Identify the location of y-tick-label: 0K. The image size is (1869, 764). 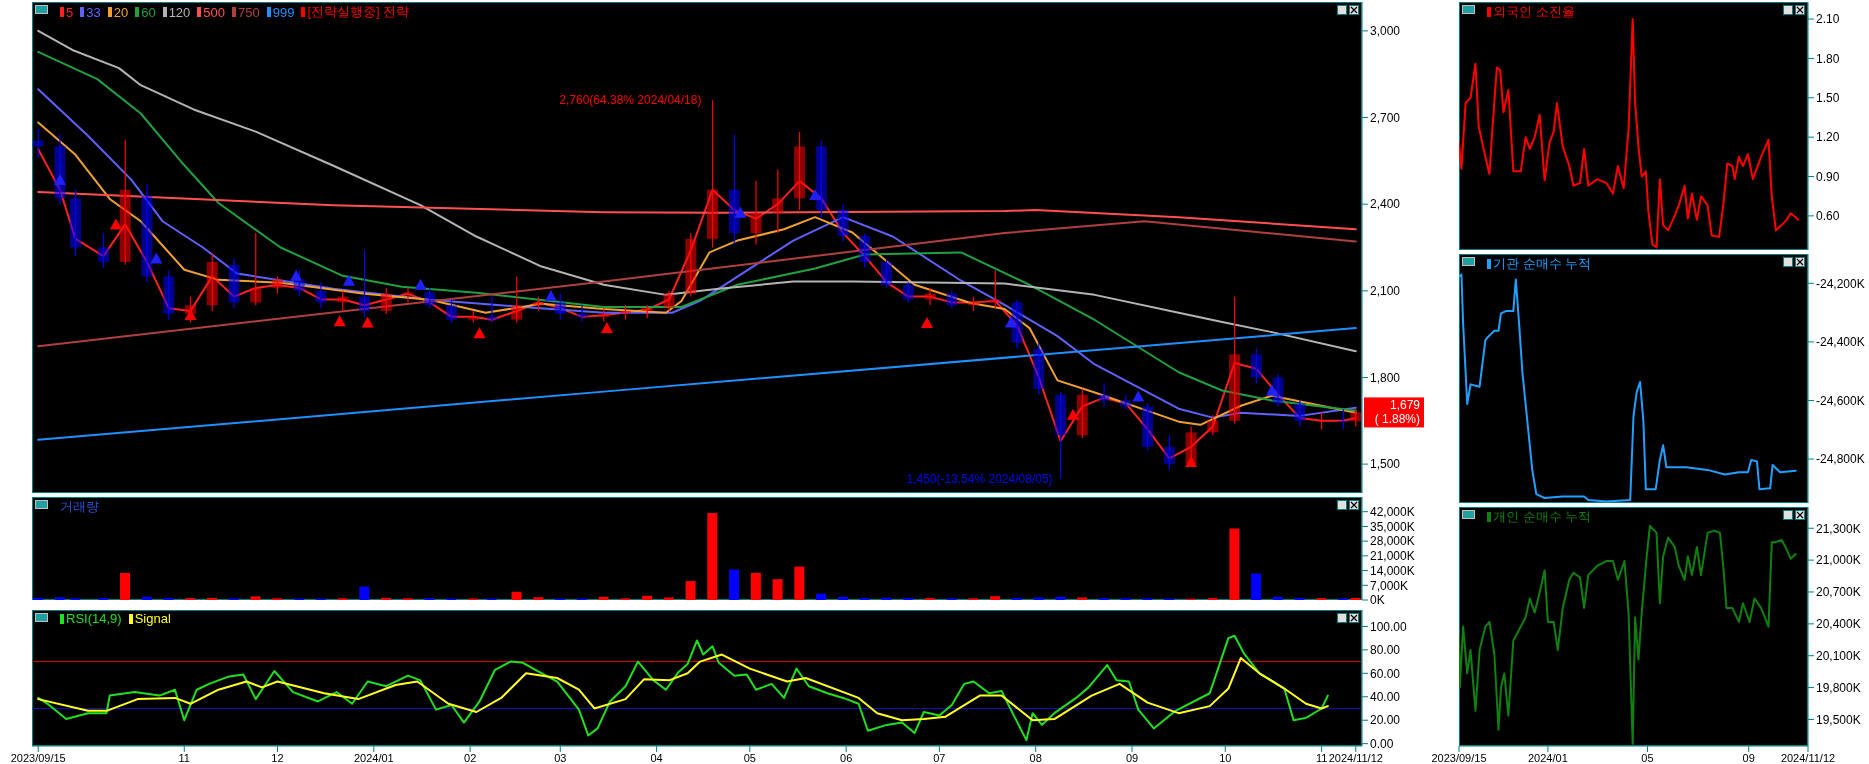
(1377, 600).